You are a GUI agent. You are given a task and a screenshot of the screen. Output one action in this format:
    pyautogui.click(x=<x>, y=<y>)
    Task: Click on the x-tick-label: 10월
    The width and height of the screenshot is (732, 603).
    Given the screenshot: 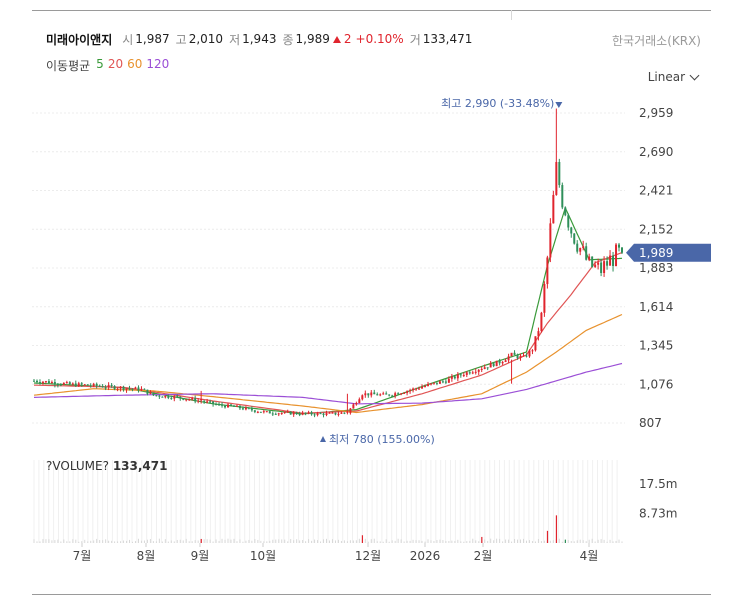 What is the action you would take?
    pyautogui.click(x=263, y=556)
    